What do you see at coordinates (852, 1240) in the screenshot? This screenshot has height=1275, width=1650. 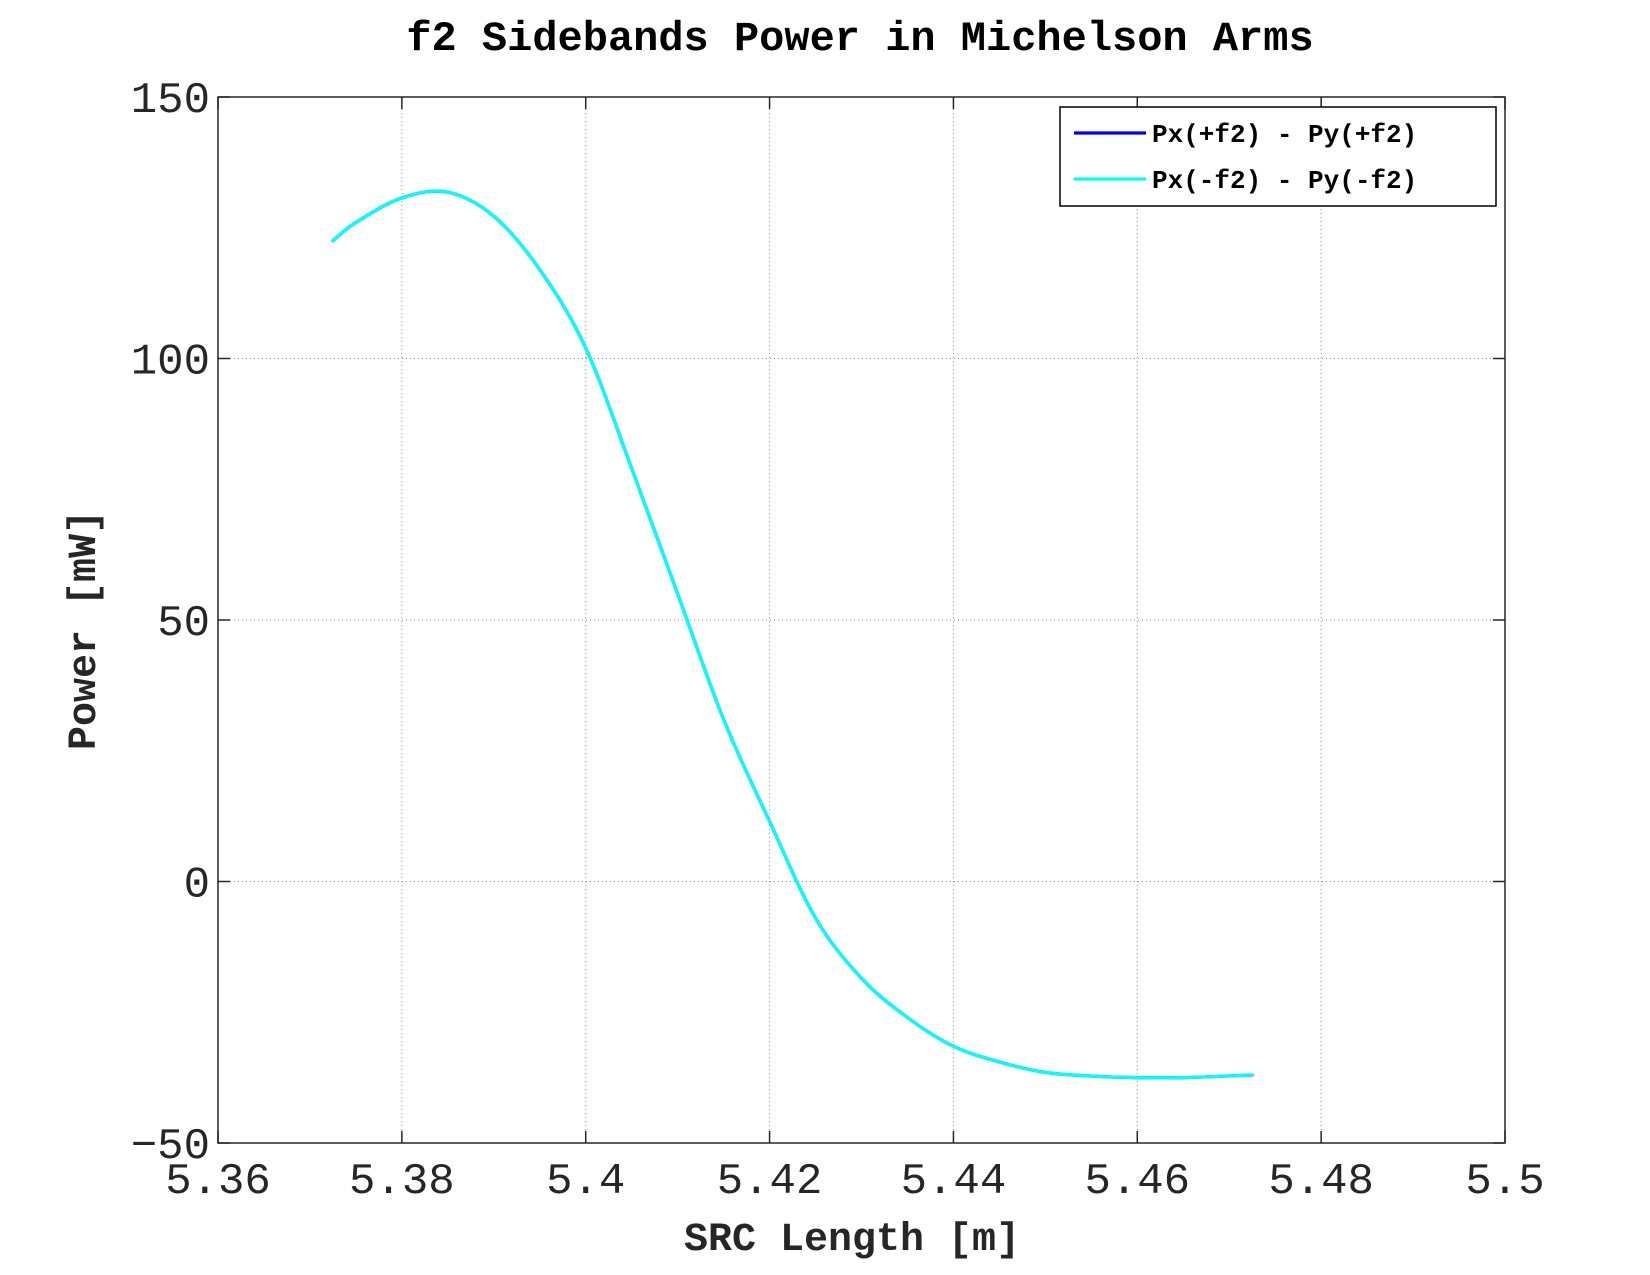 I see `x-axis-label: SRC Length [m]` at bounding box center [852, 1240].